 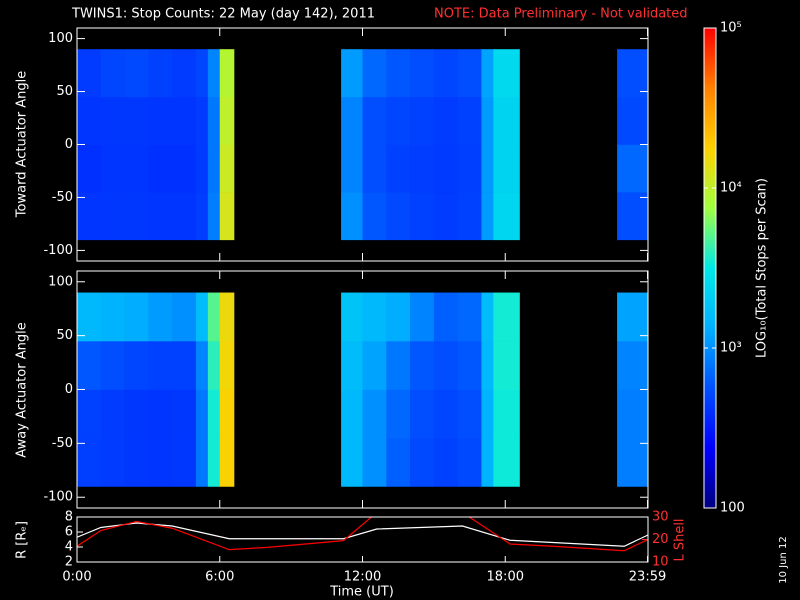 What do you see at coordinates (64, 91) in the screenshot?
I see `y-tick-label: 50` at bounding box center [64, 91].